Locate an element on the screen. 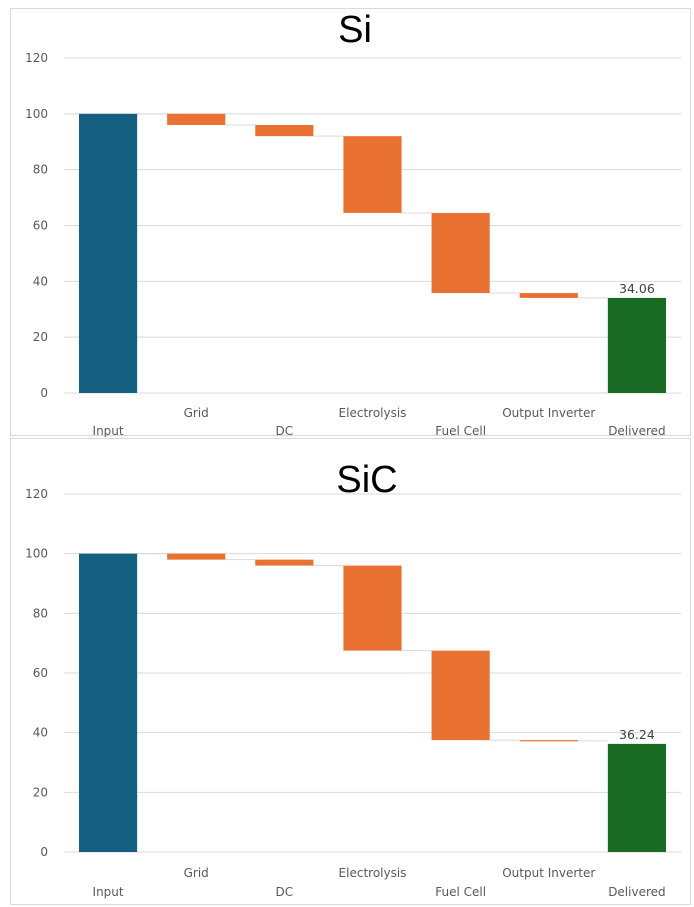 Image resolution: width=694 pixels, height=907 pixels. chart-title: Si is located at coordinates (355, 30).